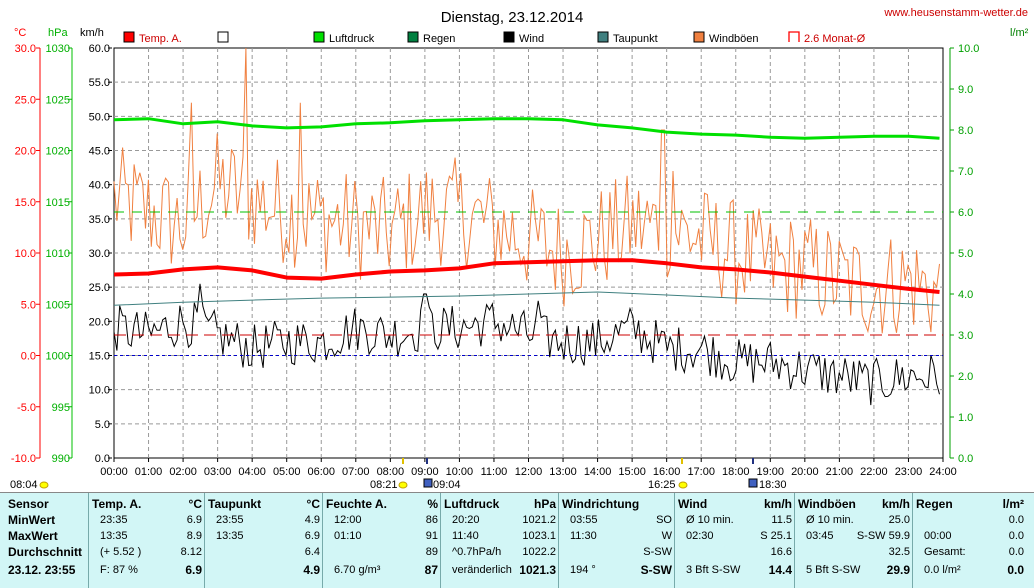 The image size is (1034, 588). I want to click on x-axis-tick-label: 00:00, so click(114, 472).